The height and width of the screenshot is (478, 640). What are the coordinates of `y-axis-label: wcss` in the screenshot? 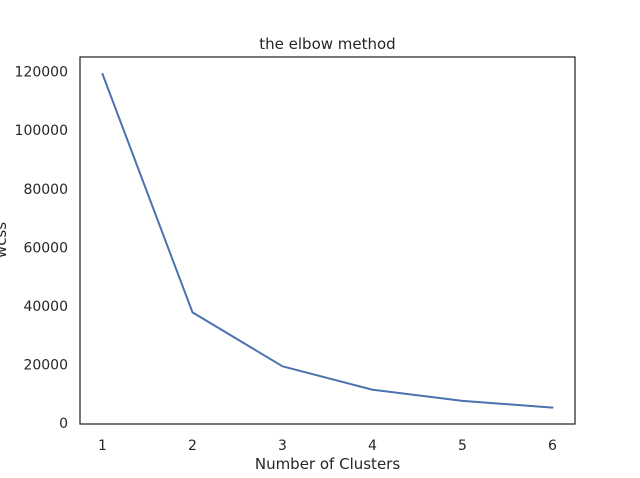 It's located at (5, 240).